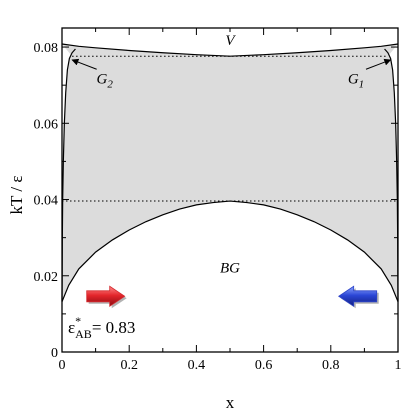 The image size is (415, 415). I want to click on y-tick-label: 0.04, so click(46, 201).